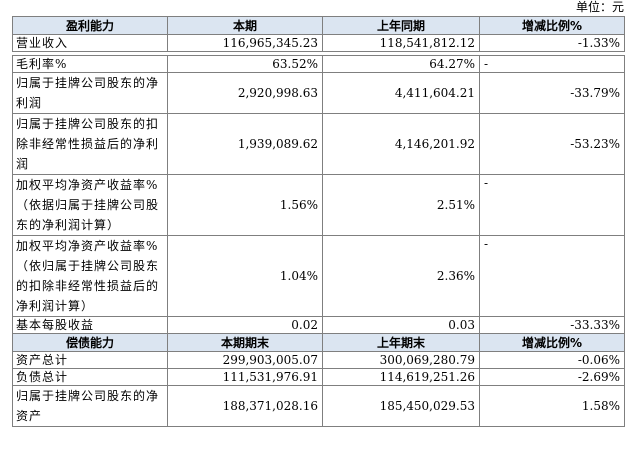 This screenshot has width=631, height=454. I want to click on solvency-header-row: 偿债能力 本期期末 上年期末 增减比例%, so click(318, 342).